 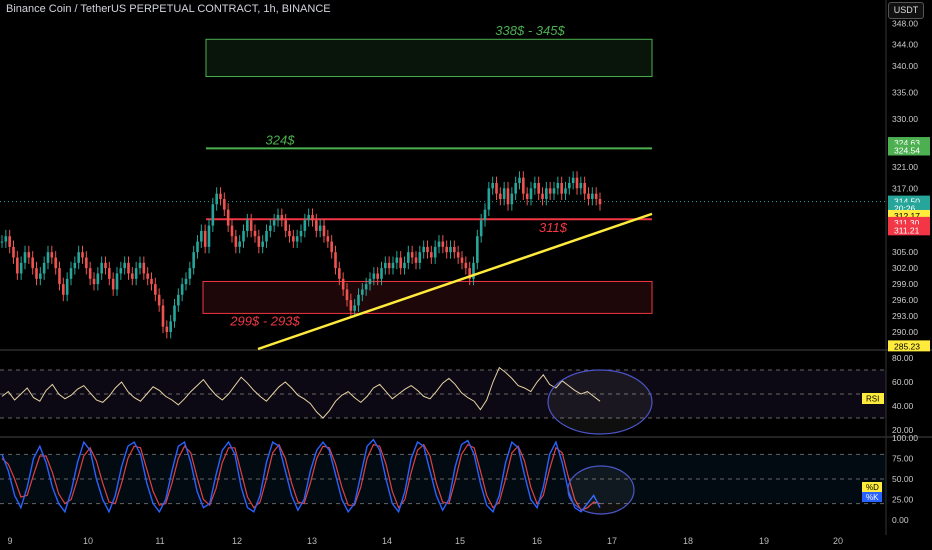 What do you see at coordinates (905, 23) in the screenshot?
I see `y-tick-label: 348.00` at bounding box center [905, 23].